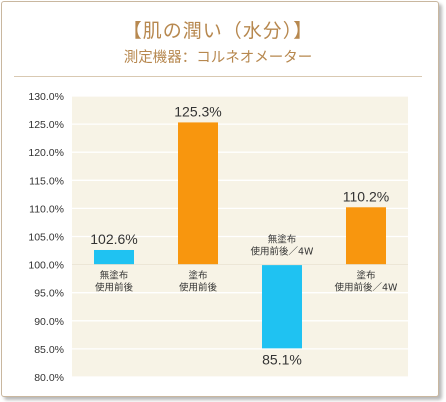  Describe the element at coordinates (46, 153) in the screenshot. I see `y-tick-label: 120.0%` at that location.